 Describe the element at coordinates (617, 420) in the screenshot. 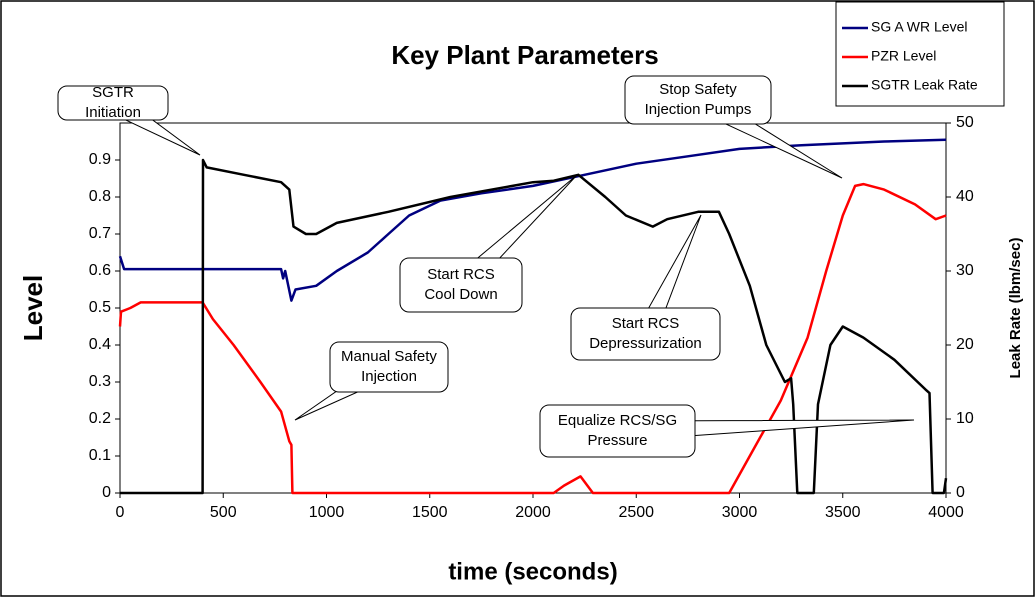

I see `callout-text: Equalize RCS/SG` at that location.